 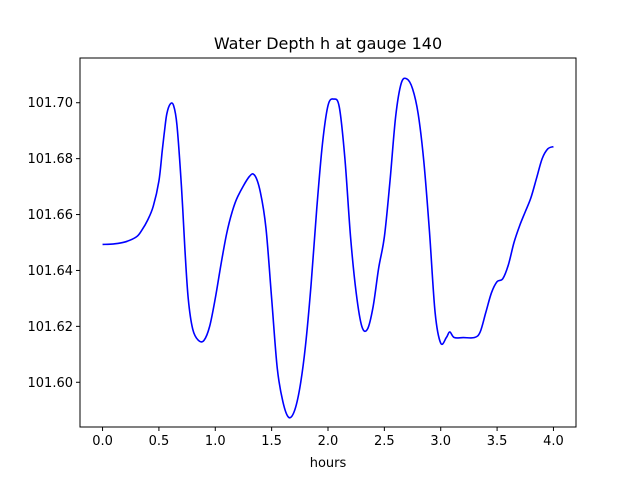 What do you see at coordinates (51, 327) in the screenshot?
I see `y-tick-label: 101.62` at bounding box center [51, 327].